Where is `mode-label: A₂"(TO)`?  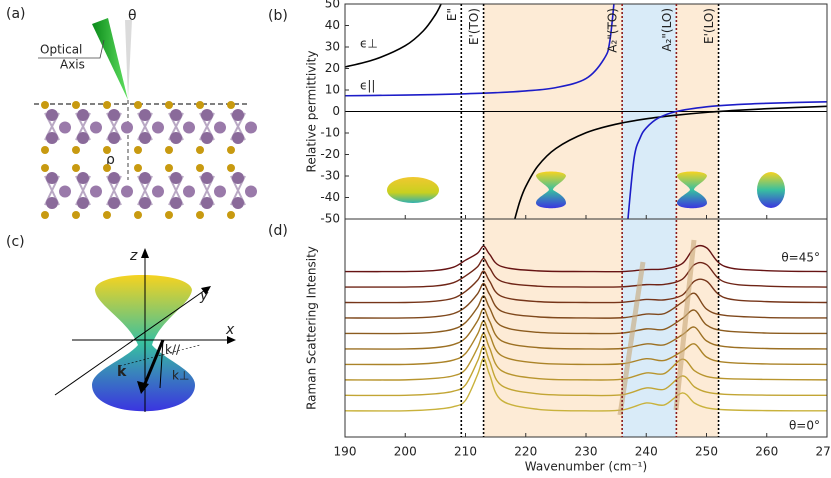 mode-label: A₂"(TO) is located at coordinates (613, 30).